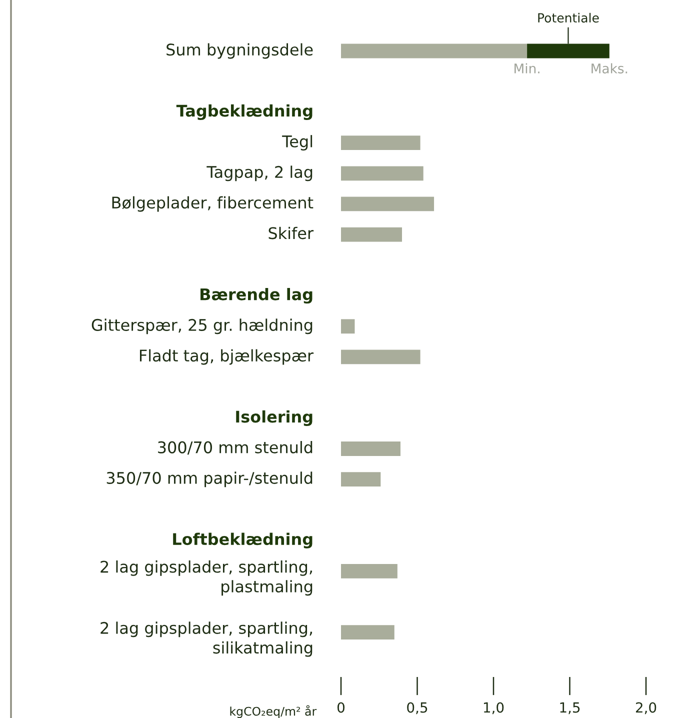 The image size is (694, 718). What do you see at coordinates (256, 296) in the screenshot?
I see `y-tick-label: Bærende lag` at bounding box center [256, 296].